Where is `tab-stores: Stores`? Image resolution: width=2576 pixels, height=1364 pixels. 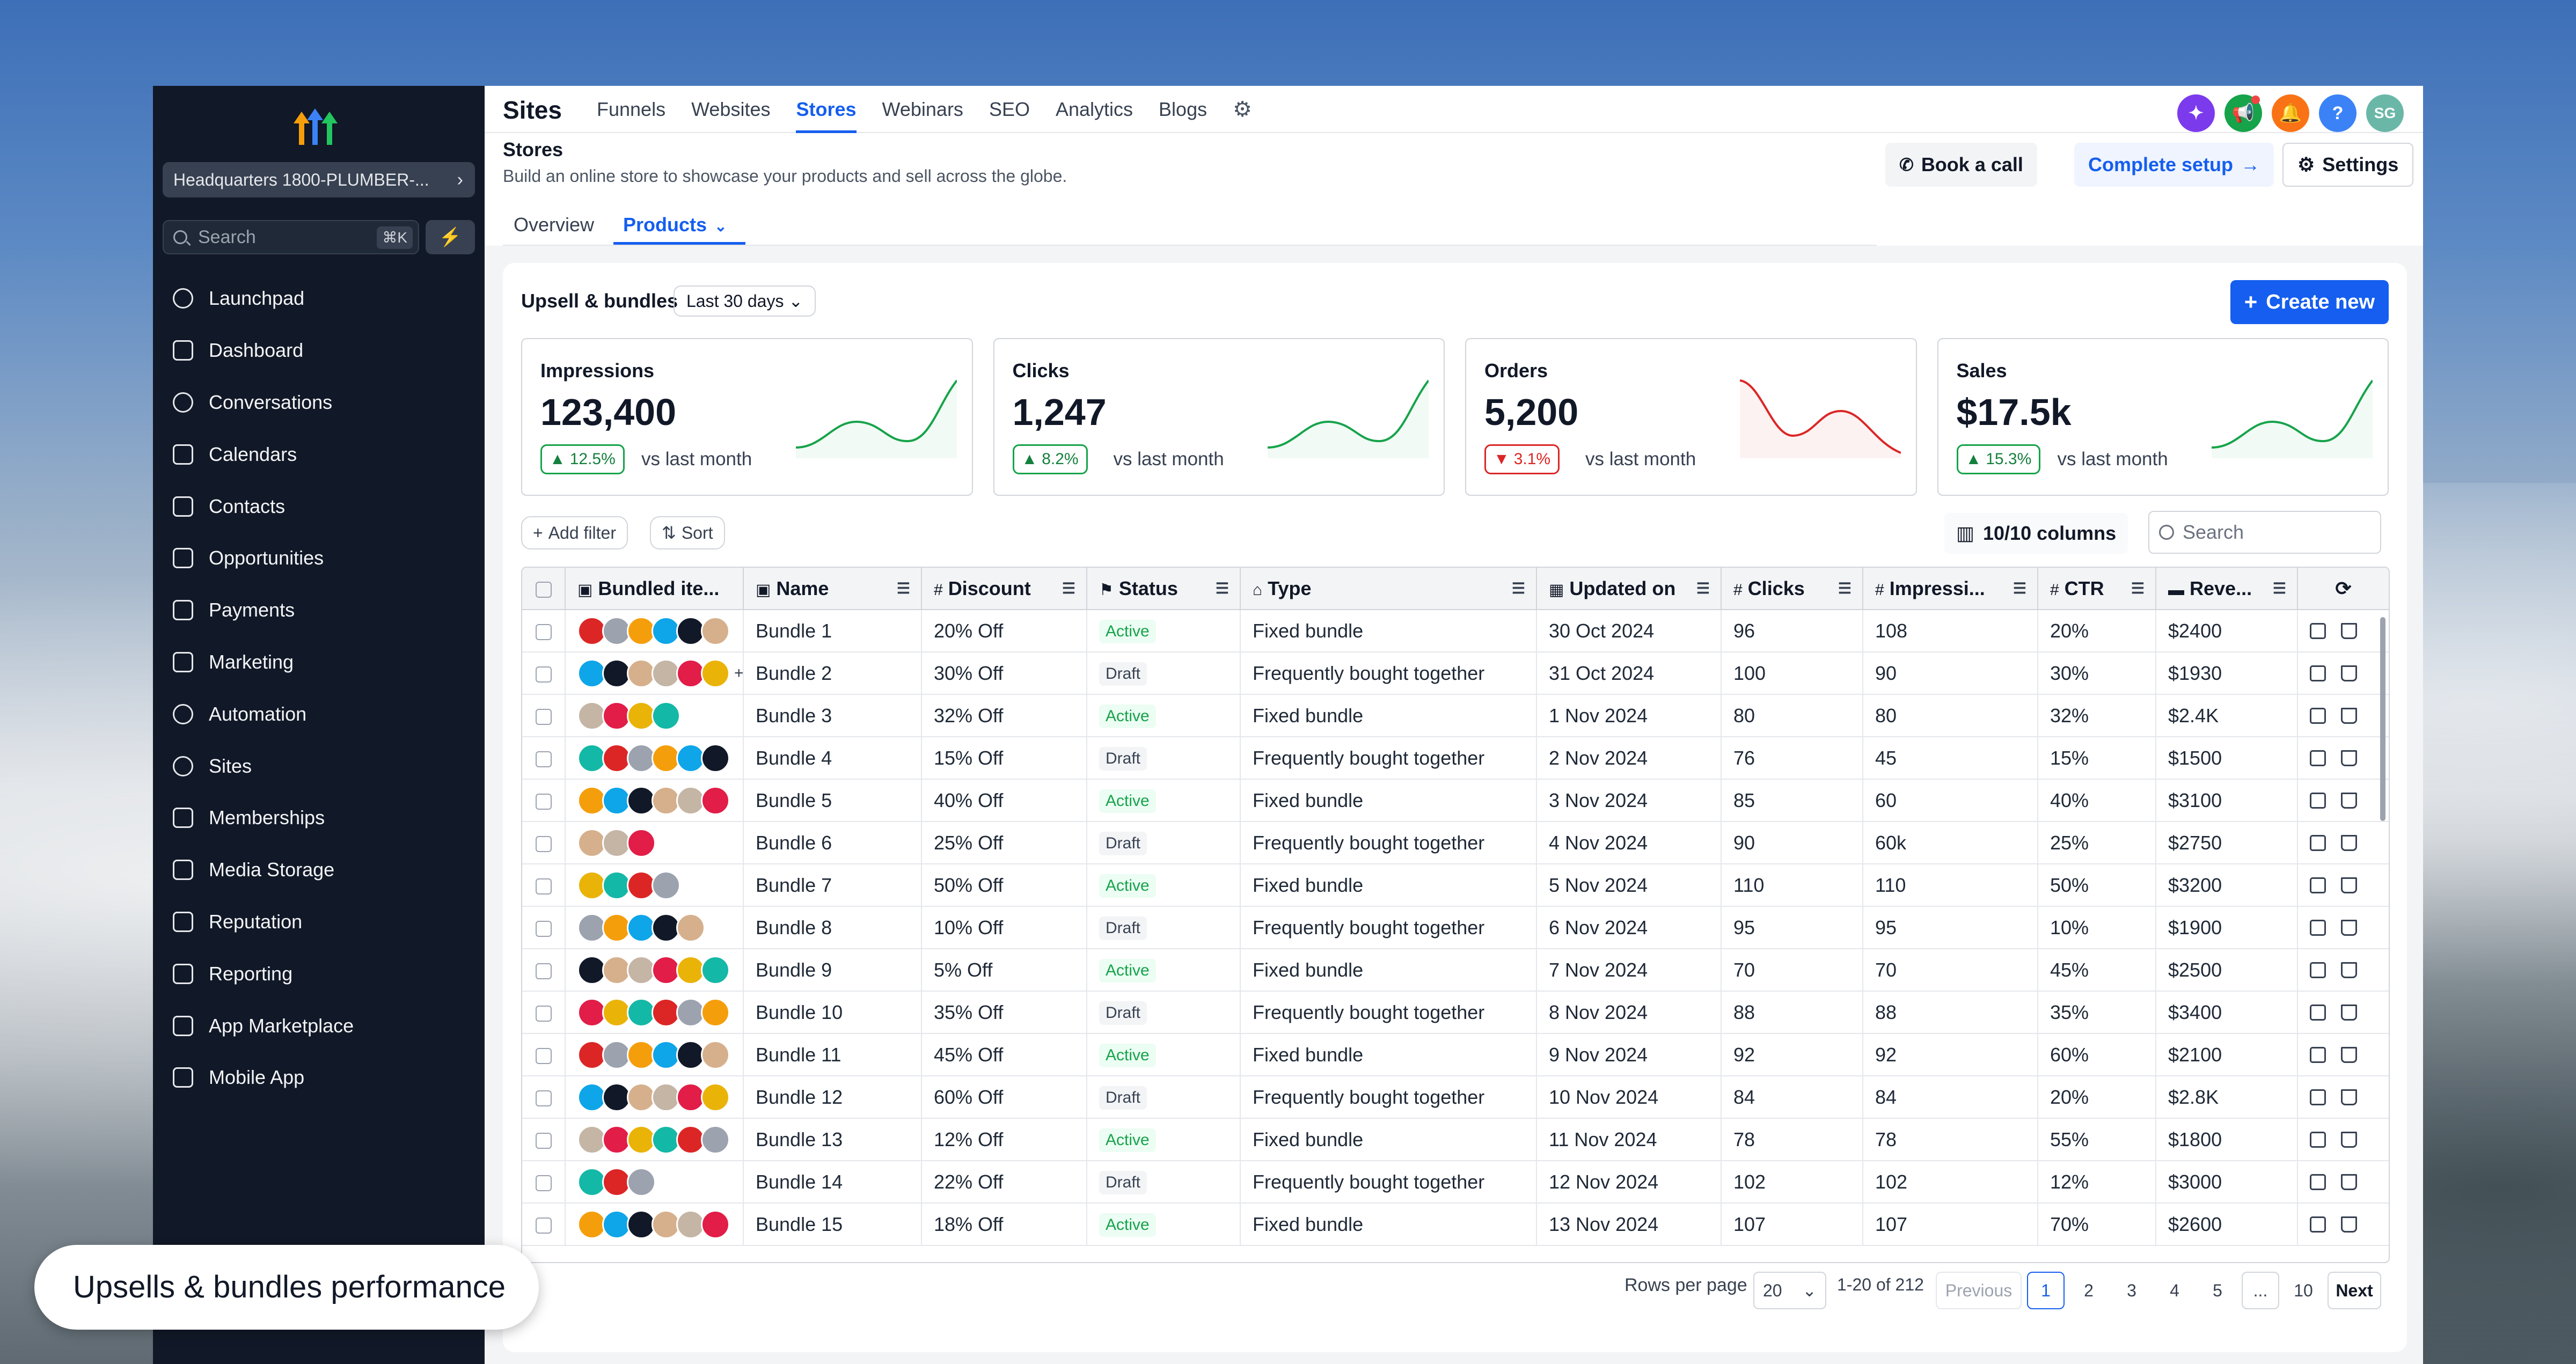 tab-stores: Stores is located at coordinates (826, 109).